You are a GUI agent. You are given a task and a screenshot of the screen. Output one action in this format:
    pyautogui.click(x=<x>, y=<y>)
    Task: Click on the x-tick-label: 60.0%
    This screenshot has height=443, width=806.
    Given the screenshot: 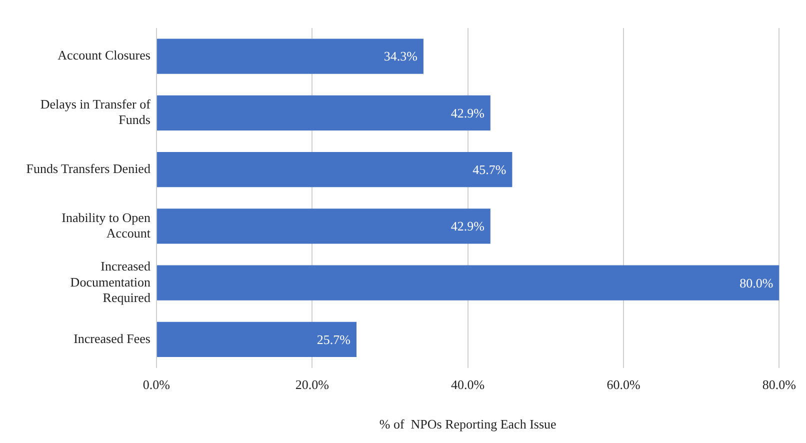 What is the action you would take?
    pyautogui.click(x=623, y=384)
    